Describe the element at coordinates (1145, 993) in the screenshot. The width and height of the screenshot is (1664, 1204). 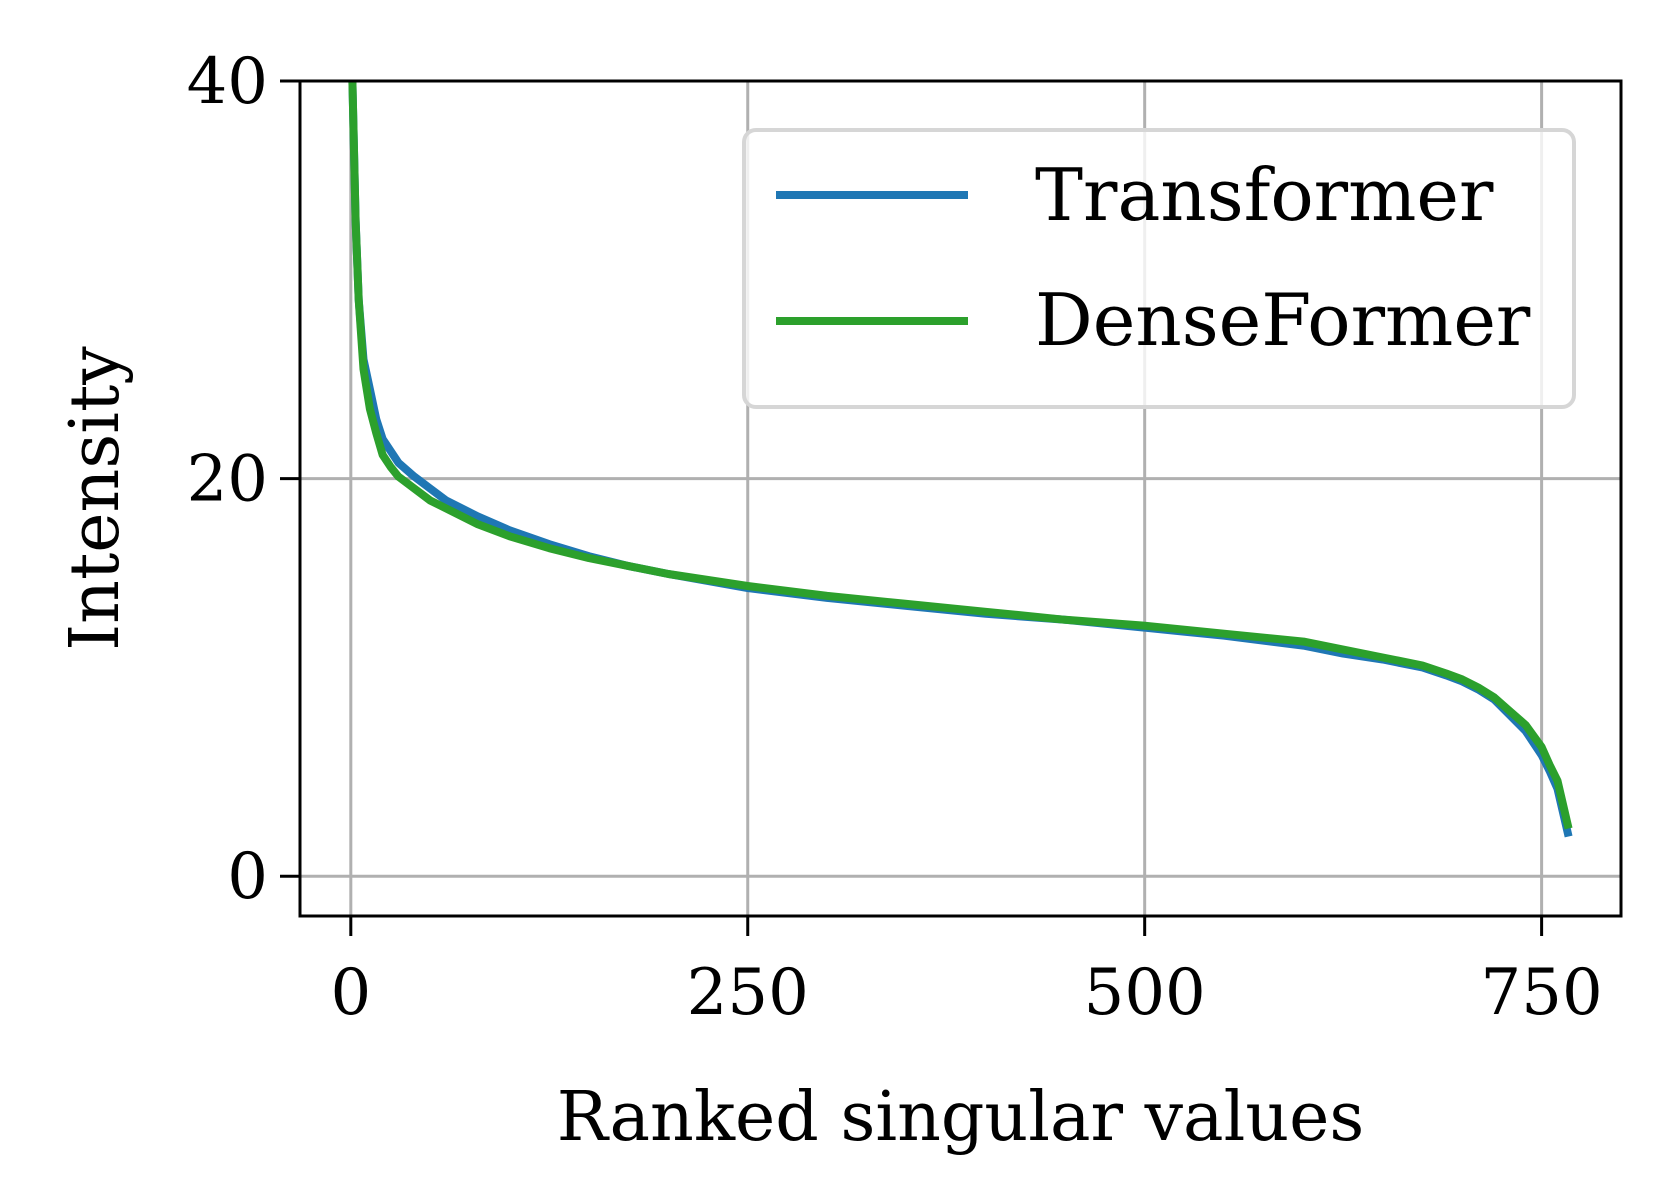
I see `x-tick-label-2: 500` at that location.